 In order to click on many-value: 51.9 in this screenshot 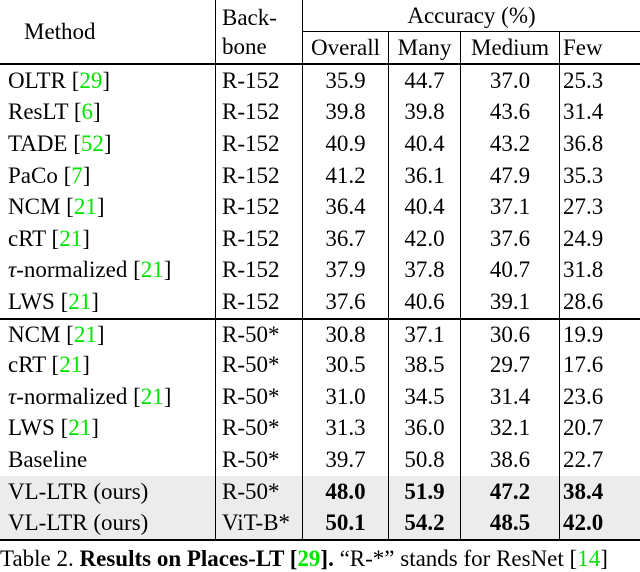, I will do `click(425, 491)`.